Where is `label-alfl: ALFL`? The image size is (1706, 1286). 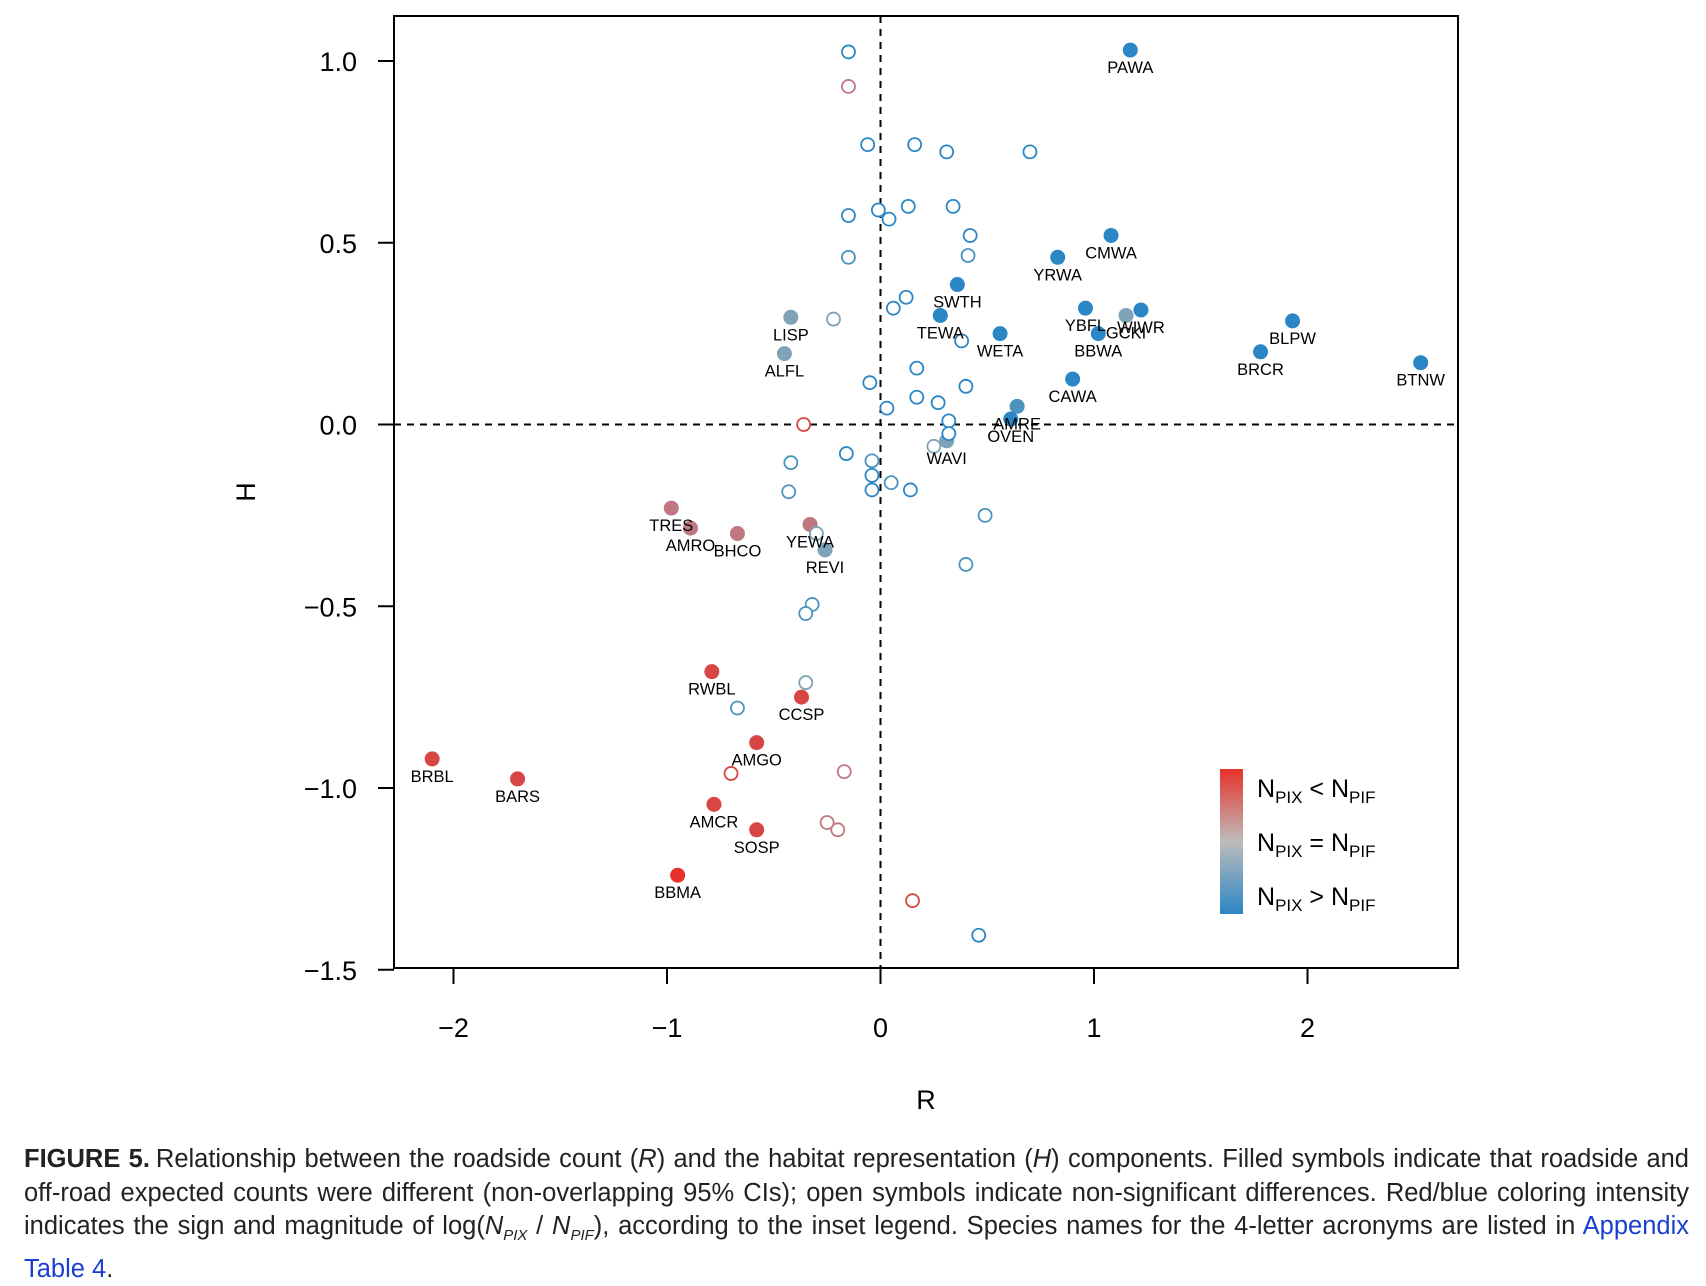 label-alfl: ALFL is located at coordinates (784, 372).